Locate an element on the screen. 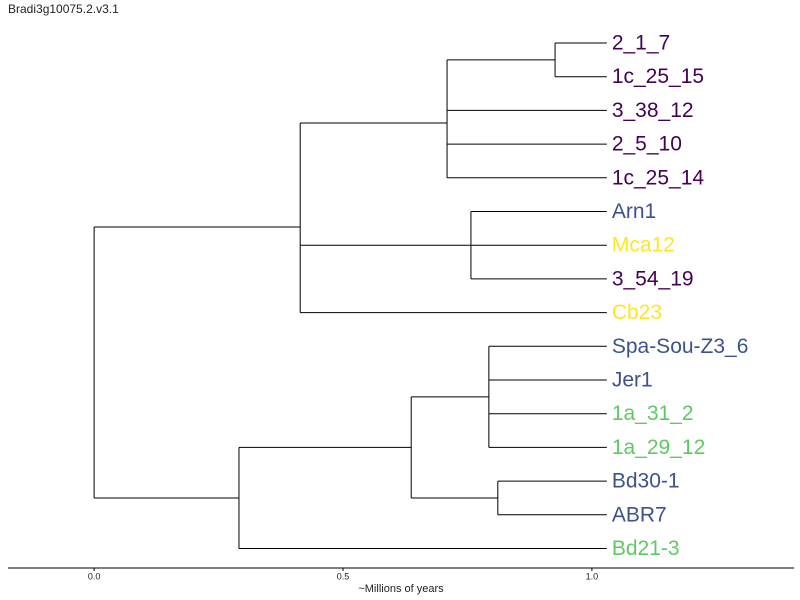 The width and height of the screenshot is (800, 600). x-axis-label: ~Millions of years is located at coordinates (401, 589).